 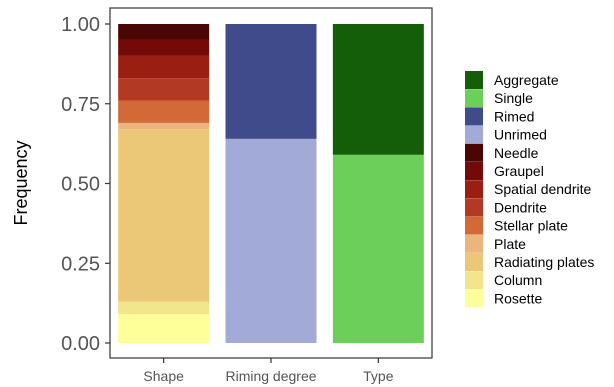 What do you see at coordinates (80, 264) in the screenshot?
I see `y-tick-label: 0.25` at bounding box center [80, 264].